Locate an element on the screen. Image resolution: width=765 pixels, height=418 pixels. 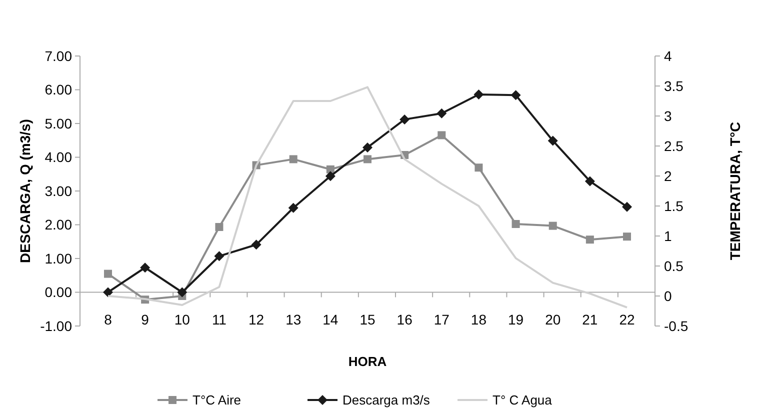
x-tick-label: 21 is located at coordinates (590, 320).